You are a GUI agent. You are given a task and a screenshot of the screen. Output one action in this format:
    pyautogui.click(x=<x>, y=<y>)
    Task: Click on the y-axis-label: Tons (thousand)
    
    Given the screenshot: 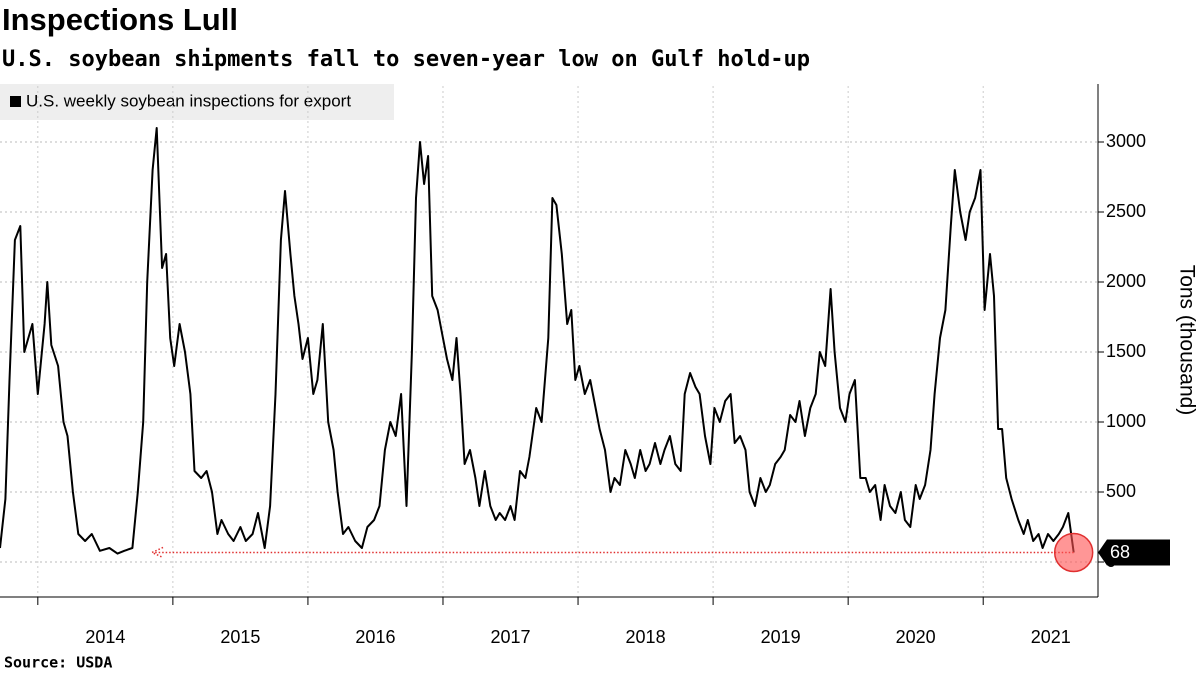 What is the action you would take?
    pyautogui.click(x=1186, y=340)
    